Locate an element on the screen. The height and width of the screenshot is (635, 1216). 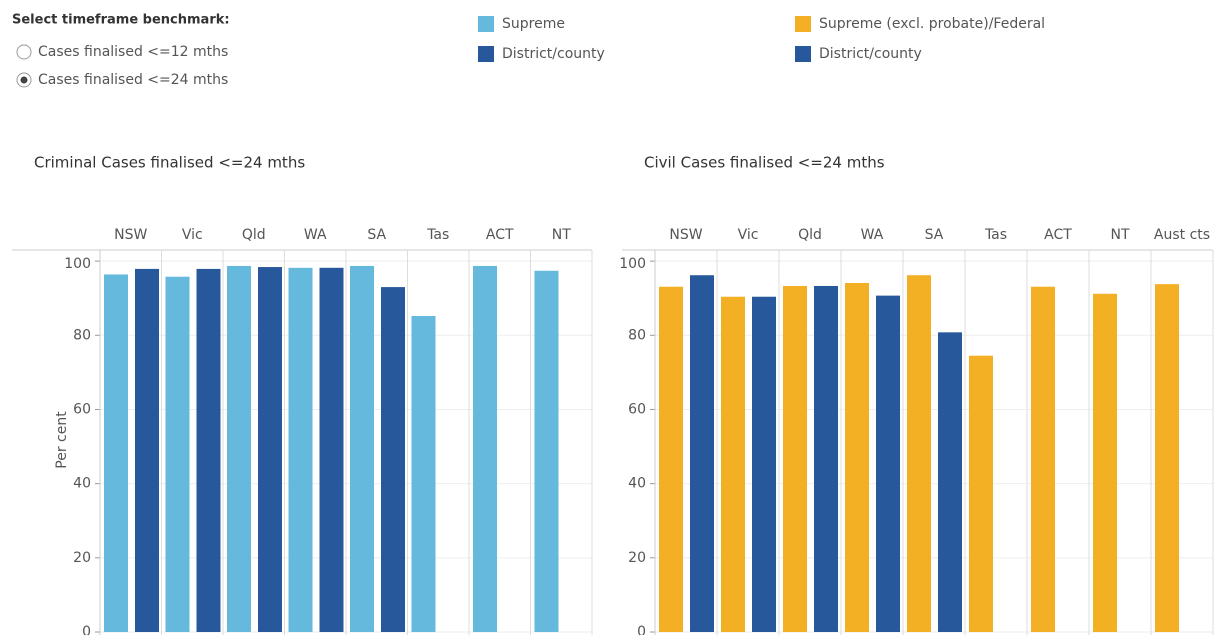
radio-label: Cases finalised <=24 mths is located at coordinates (133, 80).